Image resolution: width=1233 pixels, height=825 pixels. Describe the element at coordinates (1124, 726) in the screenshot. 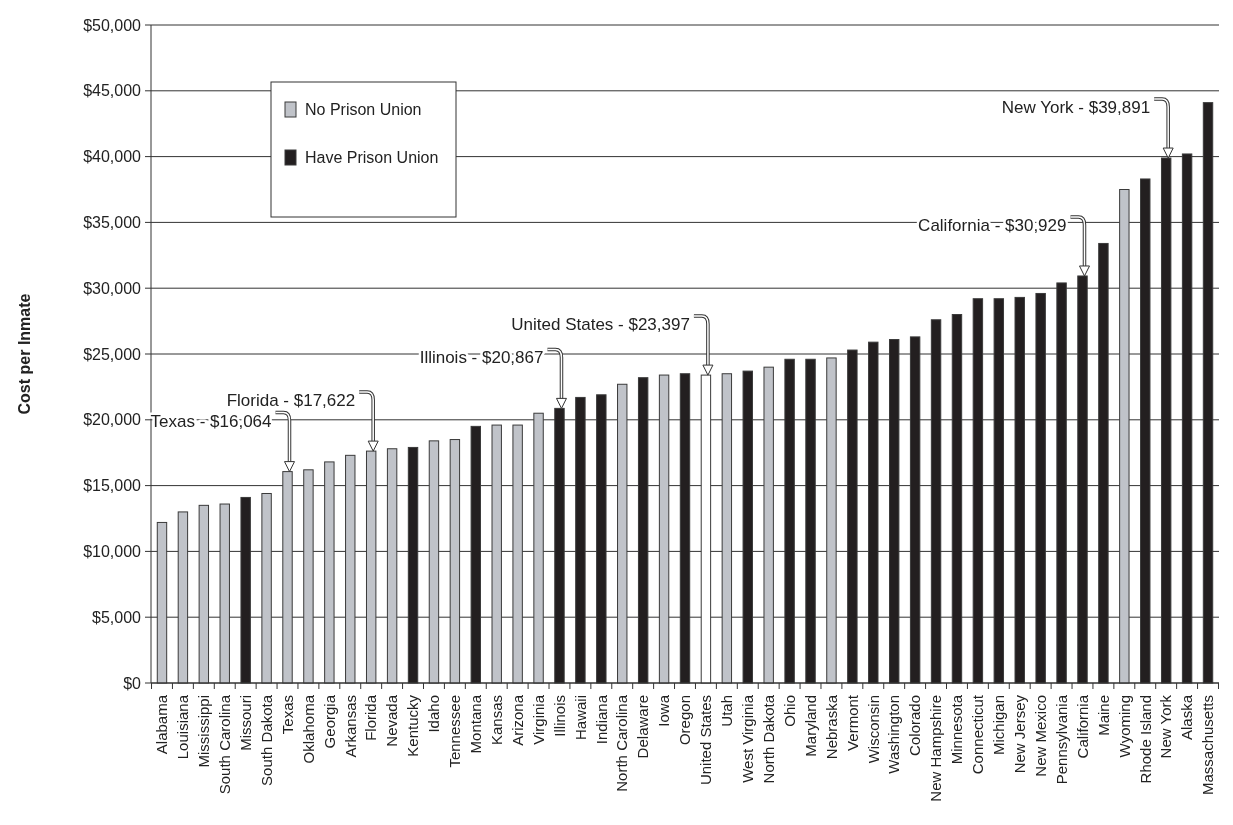

I see `x-tick-label: Wyoming` at that location.